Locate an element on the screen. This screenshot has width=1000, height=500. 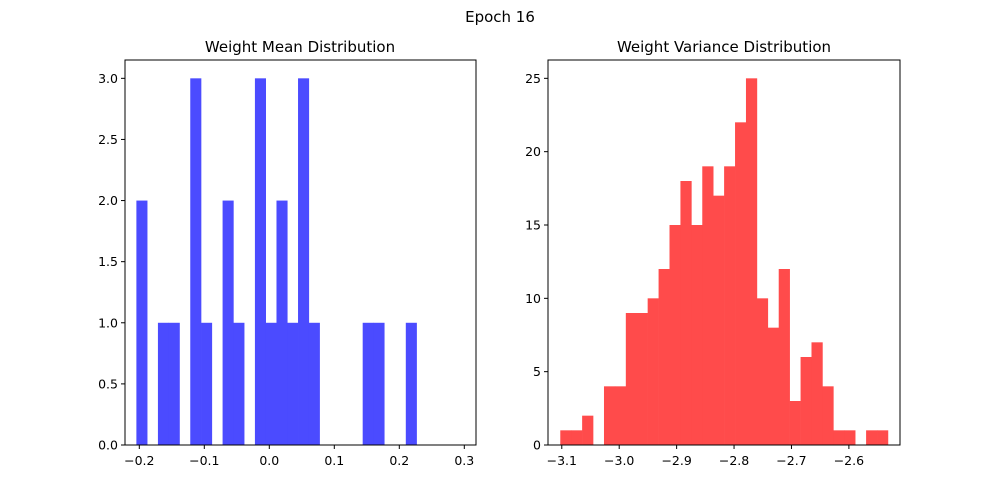
x-tick-label: −0.1 is located at coordinates (204, 460).